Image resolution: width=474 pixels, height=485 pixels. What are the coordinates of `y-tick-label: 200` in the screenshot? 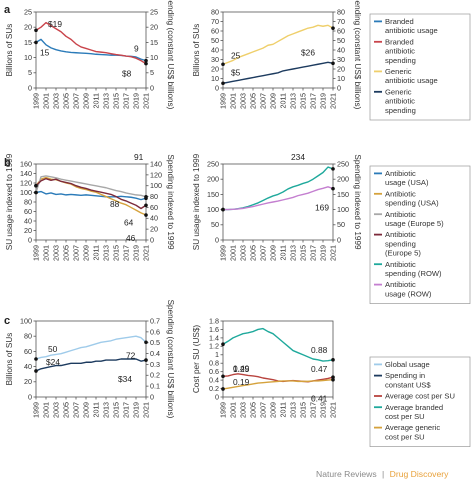 It's located at (213, 179).